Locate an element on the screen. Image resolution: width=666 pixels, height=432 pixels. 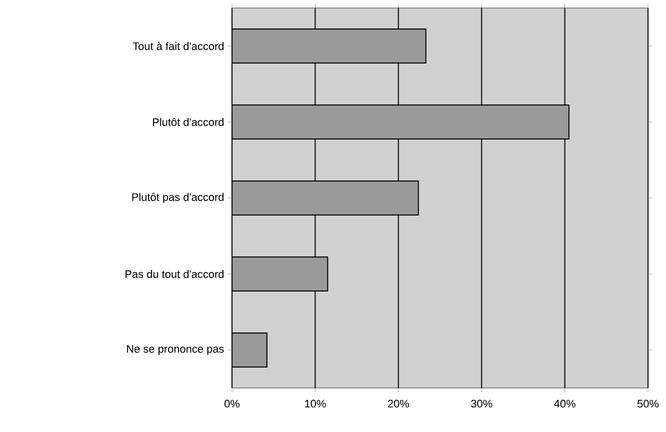
x-tick-label: 40% is located at coordinates (565, 404).